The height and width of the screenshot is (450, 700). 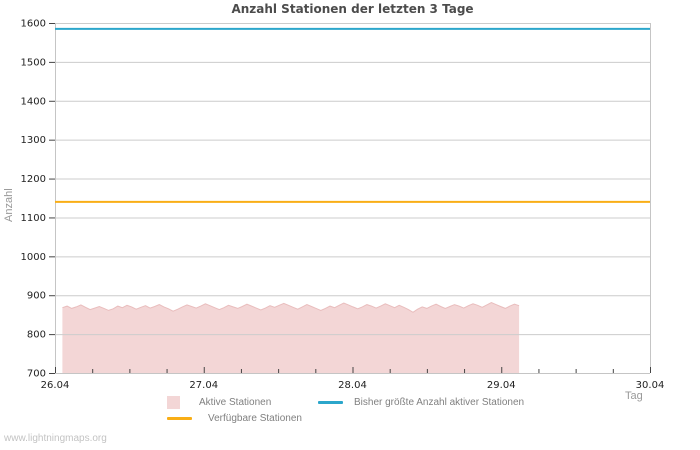 What do you see at coordinates (255, 418) in the screenshot?
I see `legend-label: Verfügbare Stationen` at bounding box center [255, 418].